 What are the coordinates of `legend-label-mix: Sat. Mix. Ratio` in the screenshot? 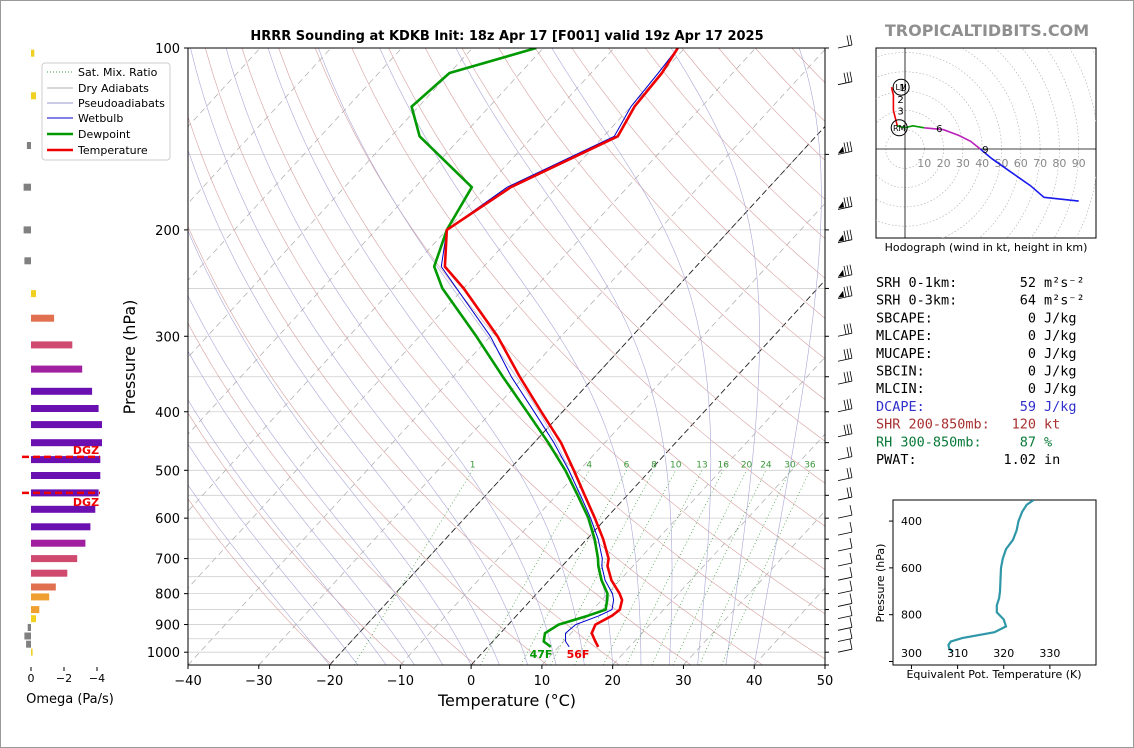 It's located at (118, 72).